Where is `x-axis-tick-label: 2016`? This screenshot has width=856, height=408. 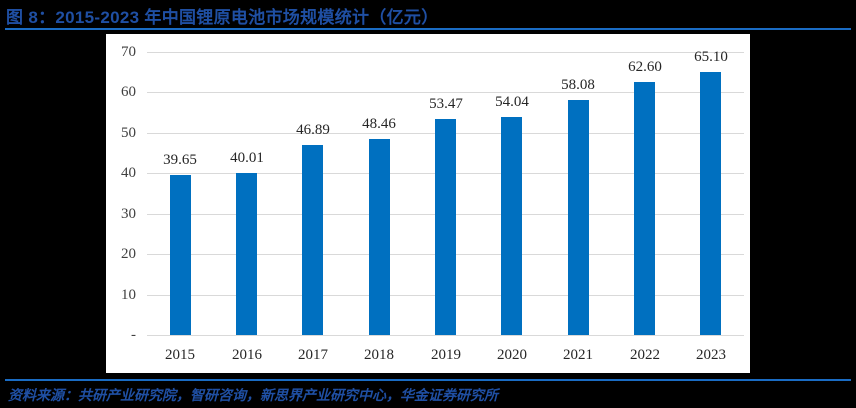 x-axis-tick-label: 2016 is located at coordinates (247, 355).